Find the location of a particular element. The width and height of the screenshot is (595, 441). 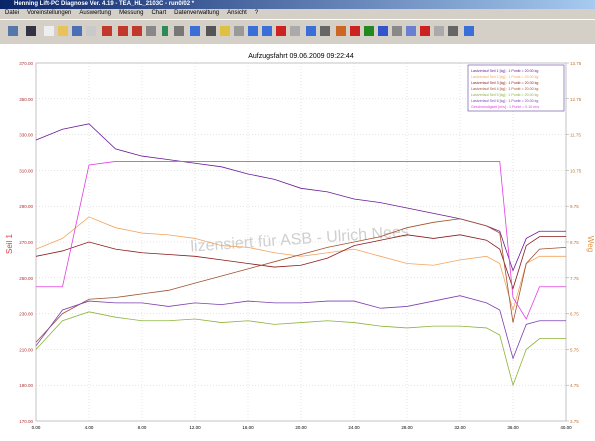

menu-item: ? is located at coordinates (256, 13).